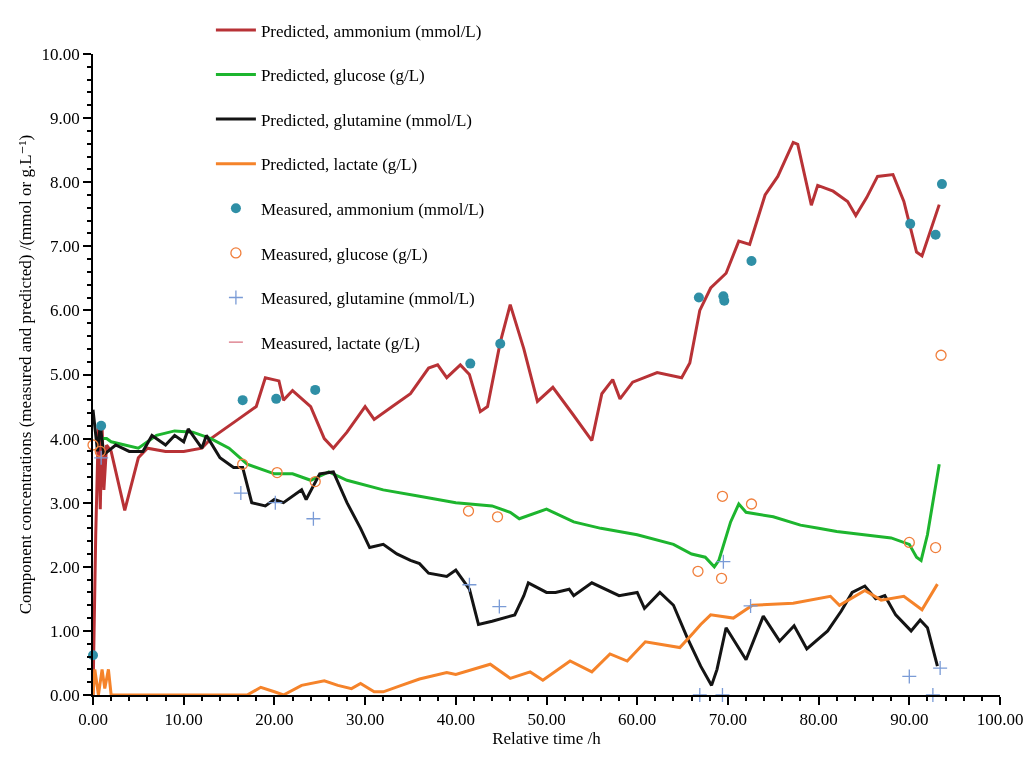 The width and height of the screenshot is (1035, 757). I want to click on legend-label: Predicted, ammonium (mmol/L), so click(371, 31).